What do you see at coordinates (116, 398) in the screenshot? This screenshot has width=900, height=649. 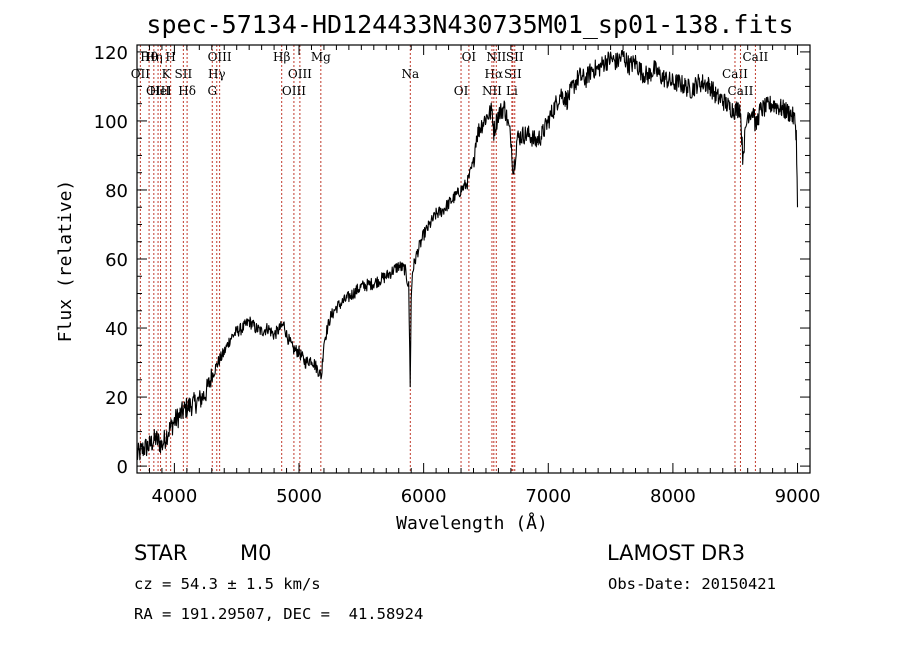 I see `y-tick-label: 20` at bounding box center [116, 398].